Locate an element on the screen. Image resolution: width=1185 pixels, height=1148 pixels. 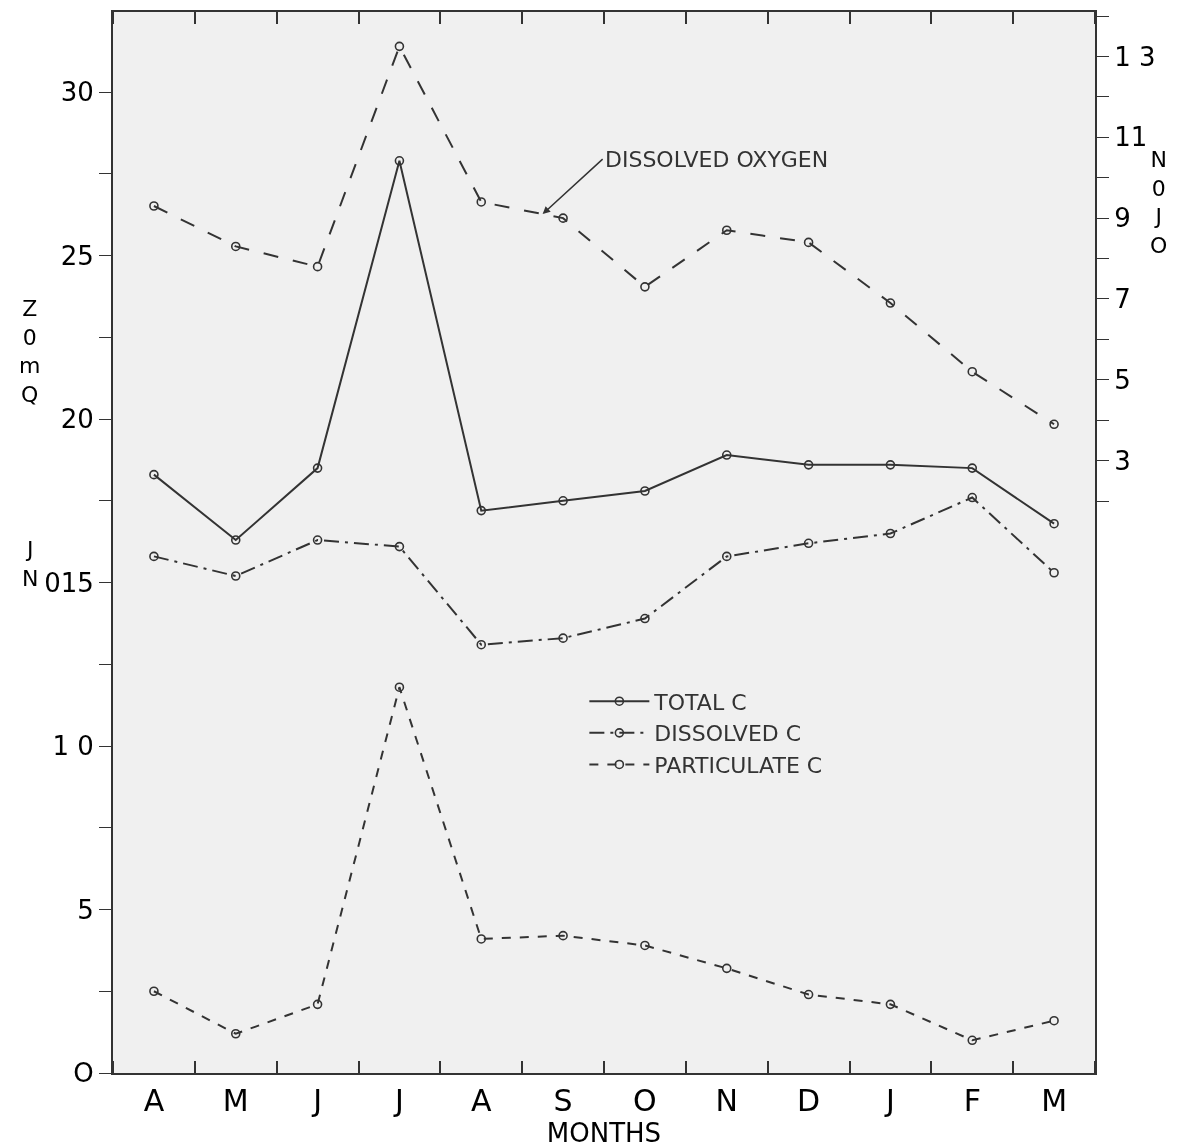
text: DISSOLVED OXYGEN is located at coordinates (717, 159).